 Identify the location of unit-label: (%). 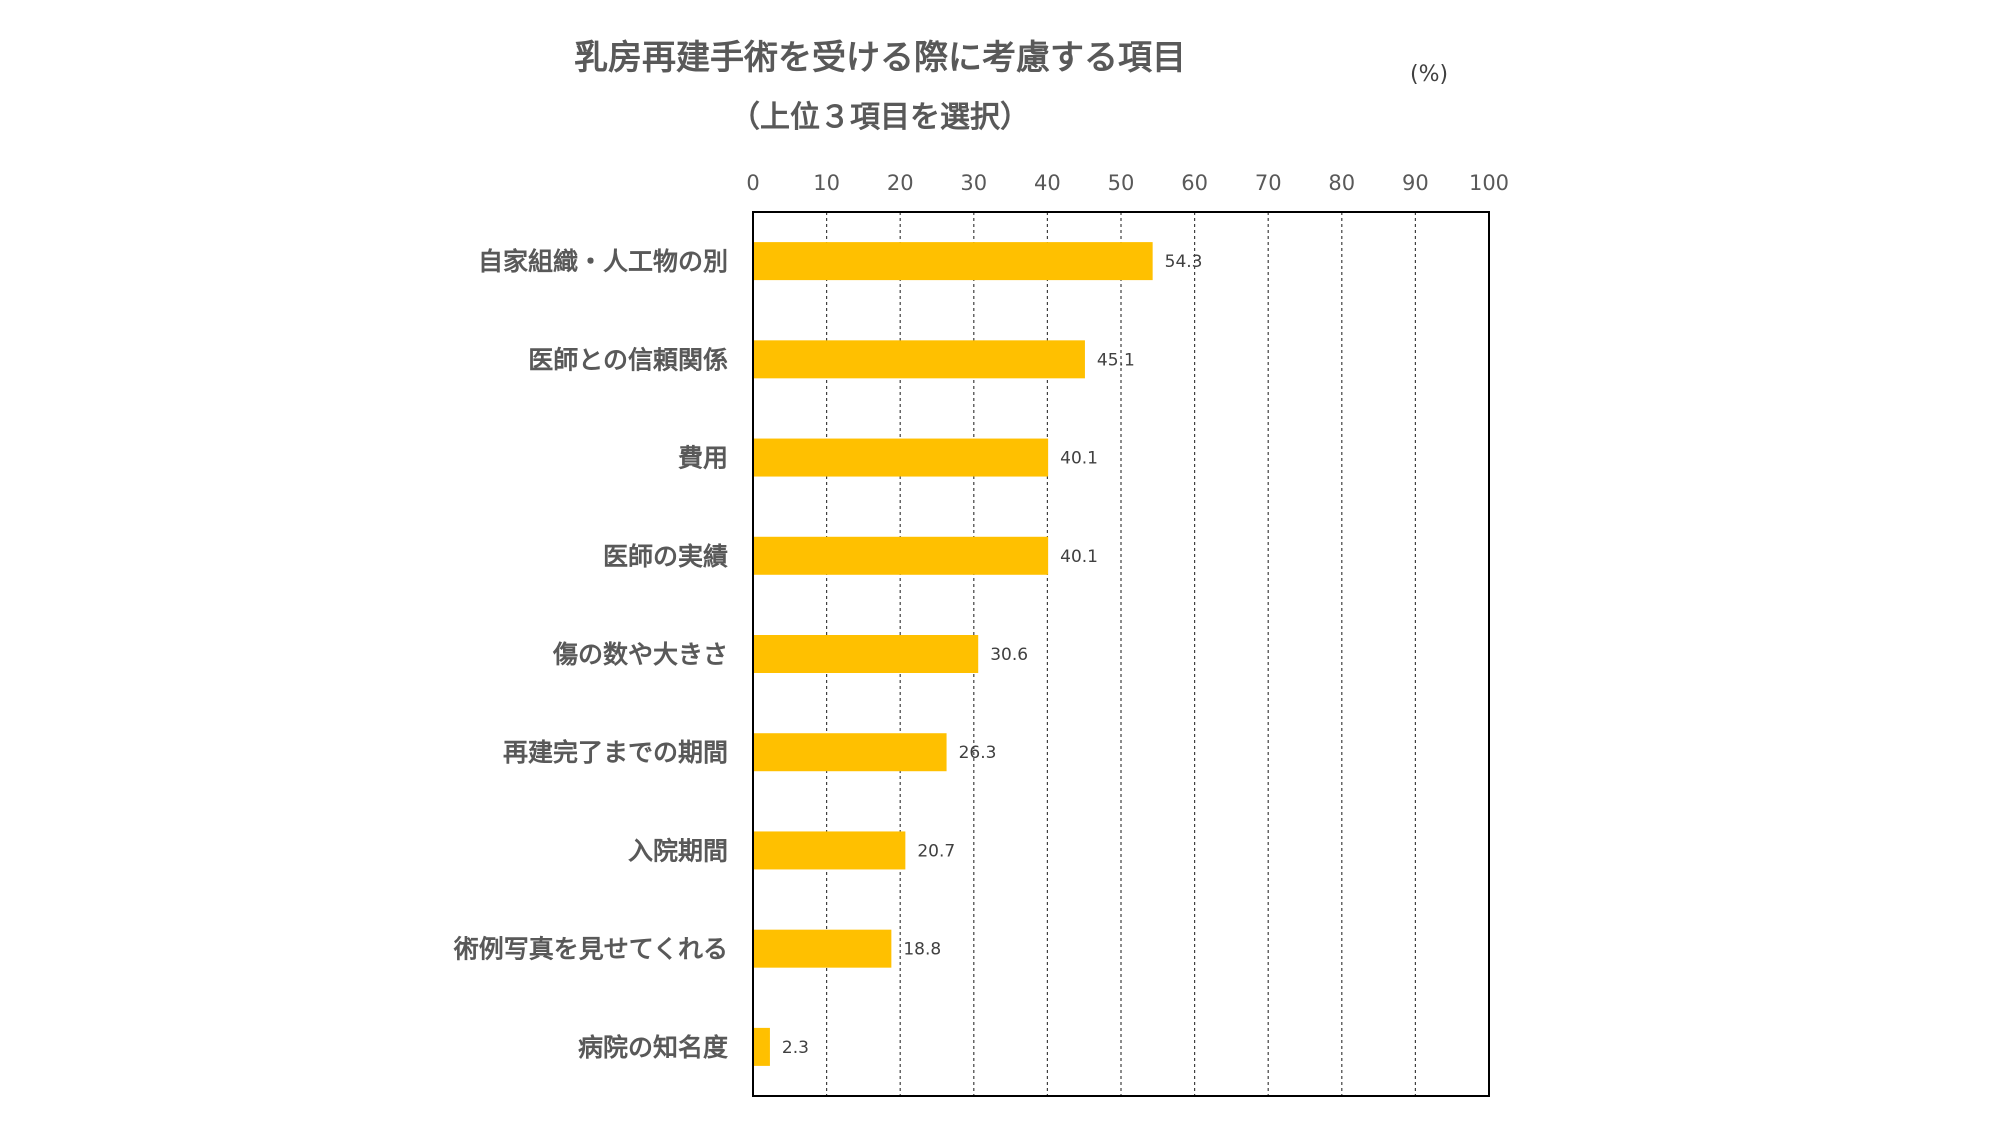
(1429, 74).